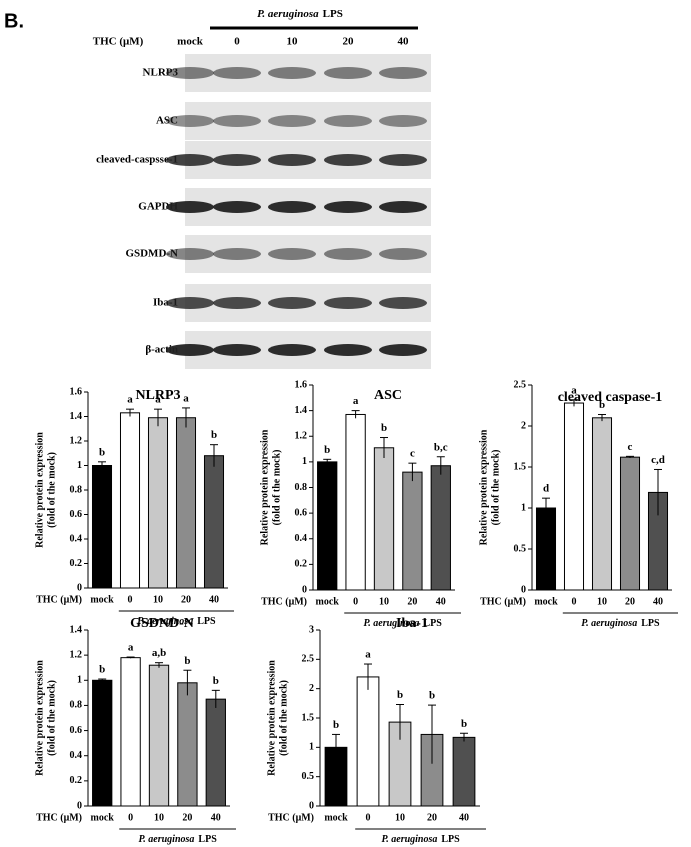 This screenshot has width=691, height=847. I want to click on blot-header-italic: P. aeruginosa, so click(288, 14).